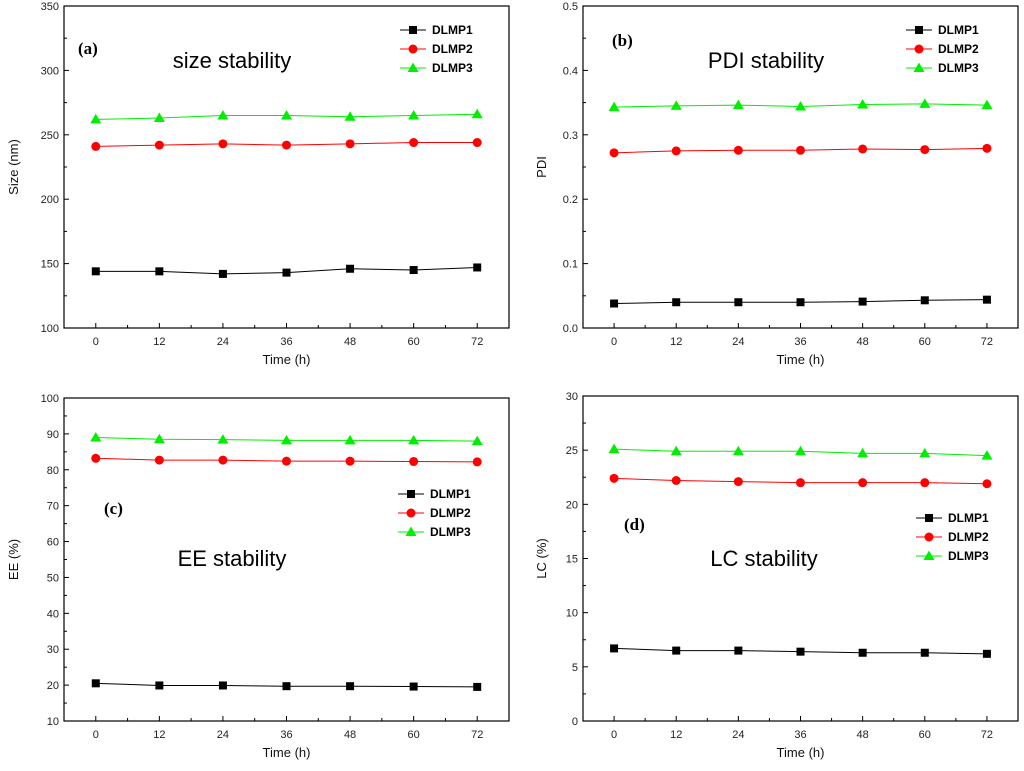 The image size is (1024, 771). I want to click on y-tick-label: 0.3, so click(570, 136).